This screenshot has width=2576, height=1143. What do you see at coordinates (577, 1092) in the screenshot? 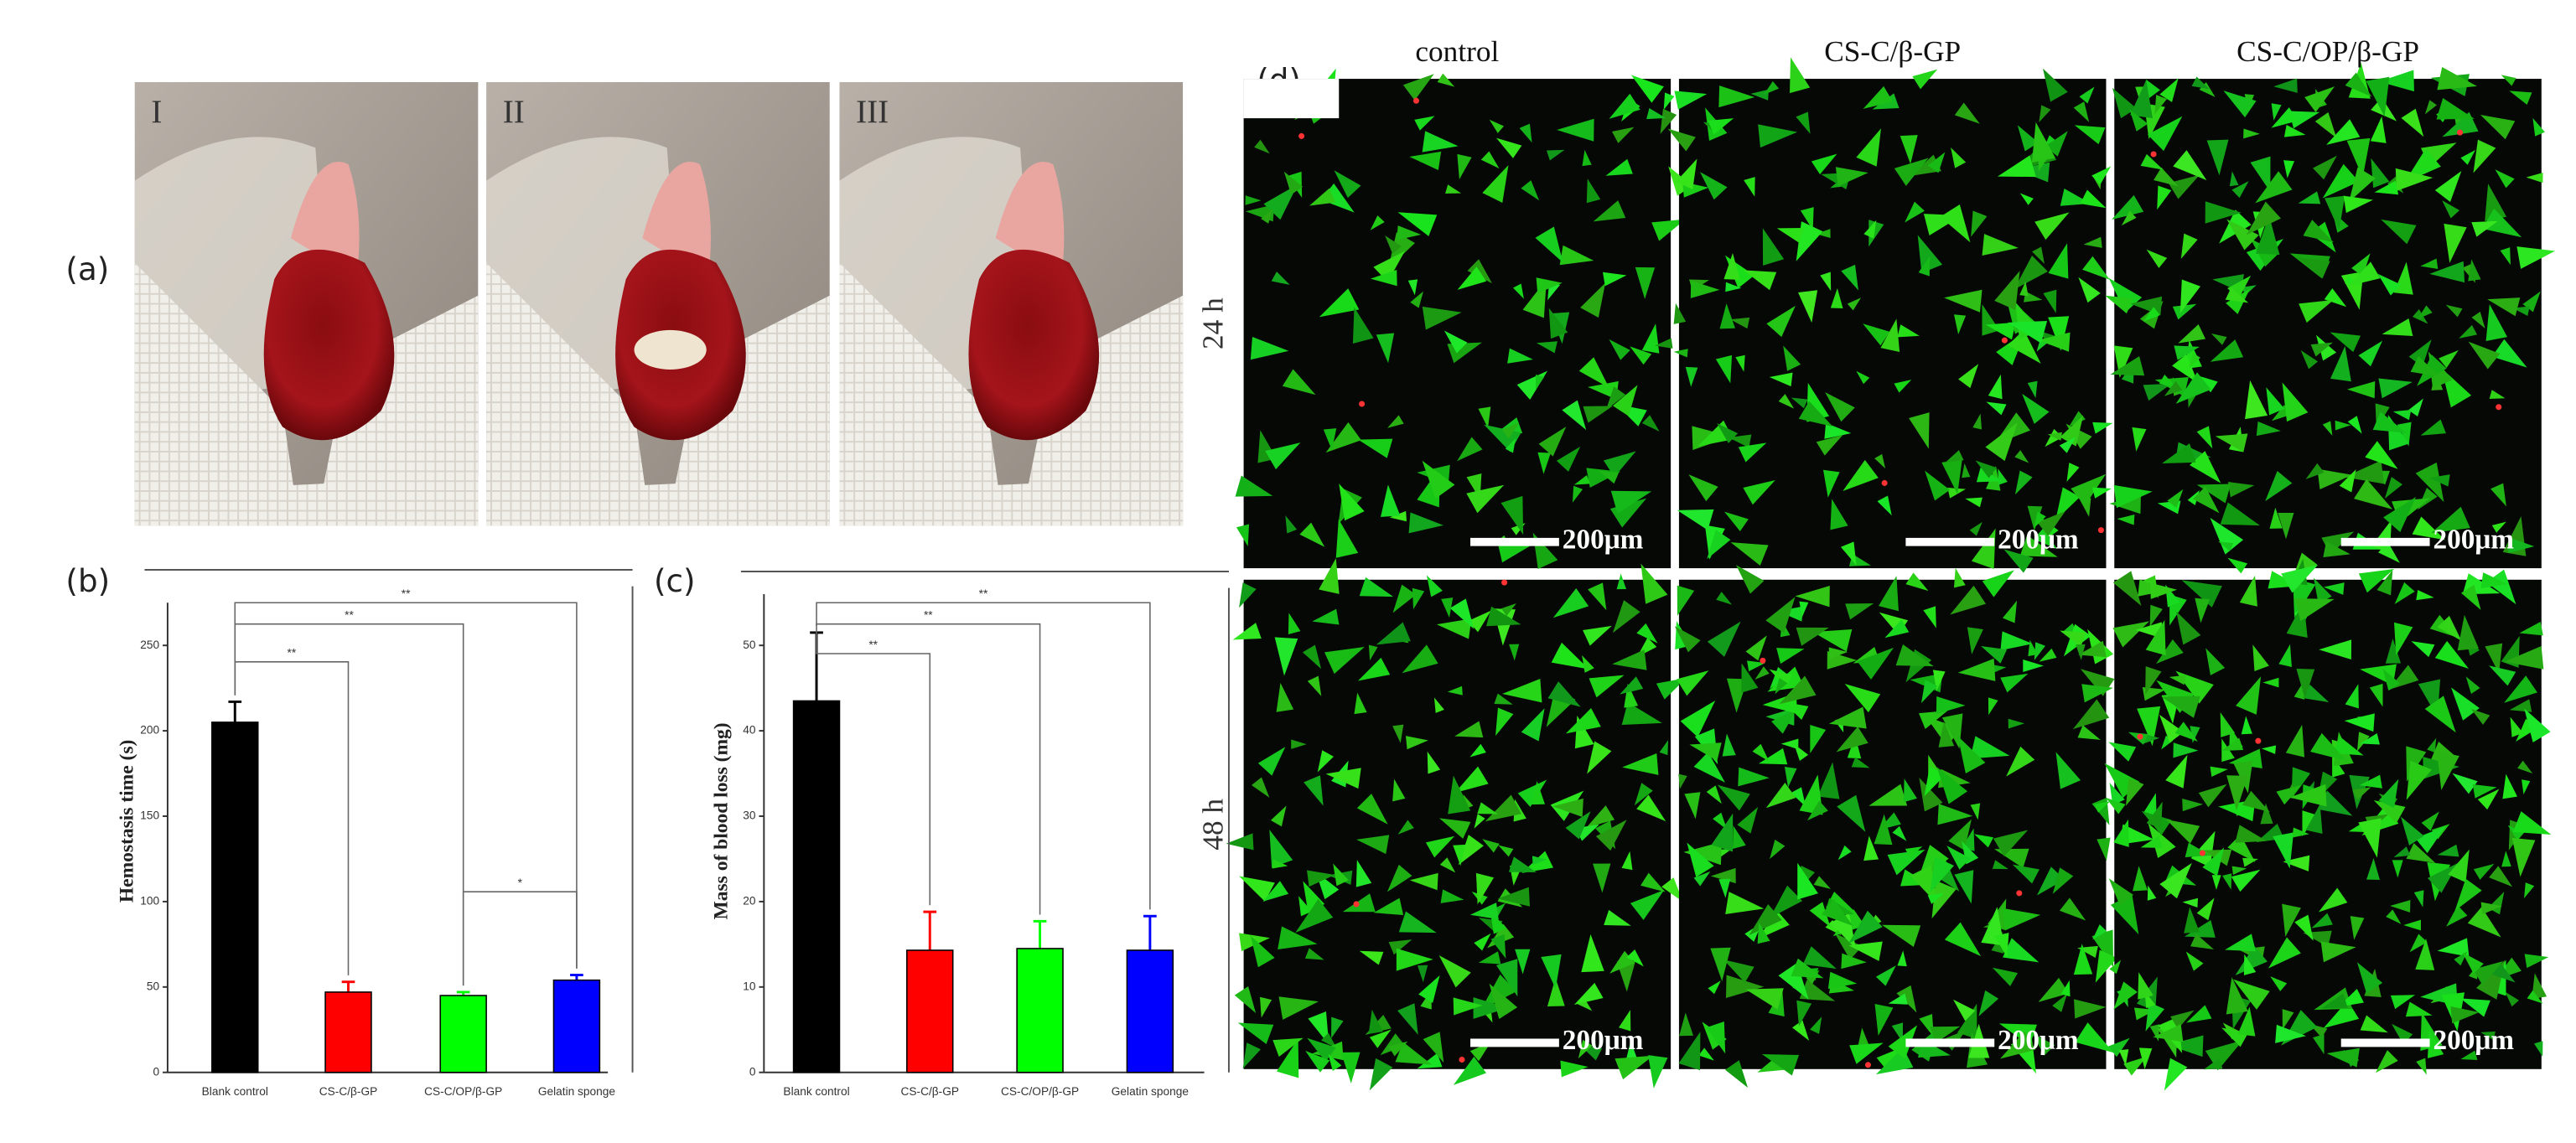
I see `x-tick-label: Gelatin sponge` at bounding box center [577, 1092].